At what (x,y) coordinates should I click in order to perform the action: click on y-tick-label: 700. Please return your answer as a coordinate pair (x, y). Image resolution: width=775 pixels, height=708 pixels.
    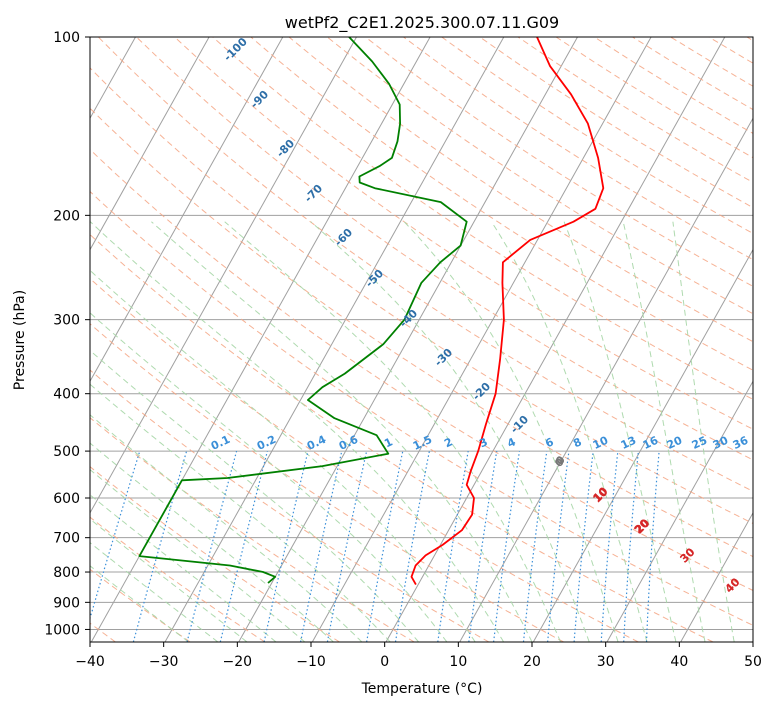
    Looking at the image, I should click on (66, 539).